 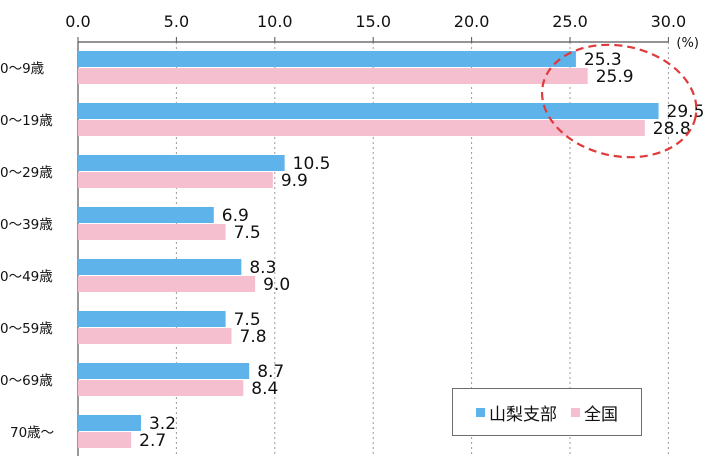 I want to click on value-label-yamanashi: 8.3, so click(x=262, y=268).